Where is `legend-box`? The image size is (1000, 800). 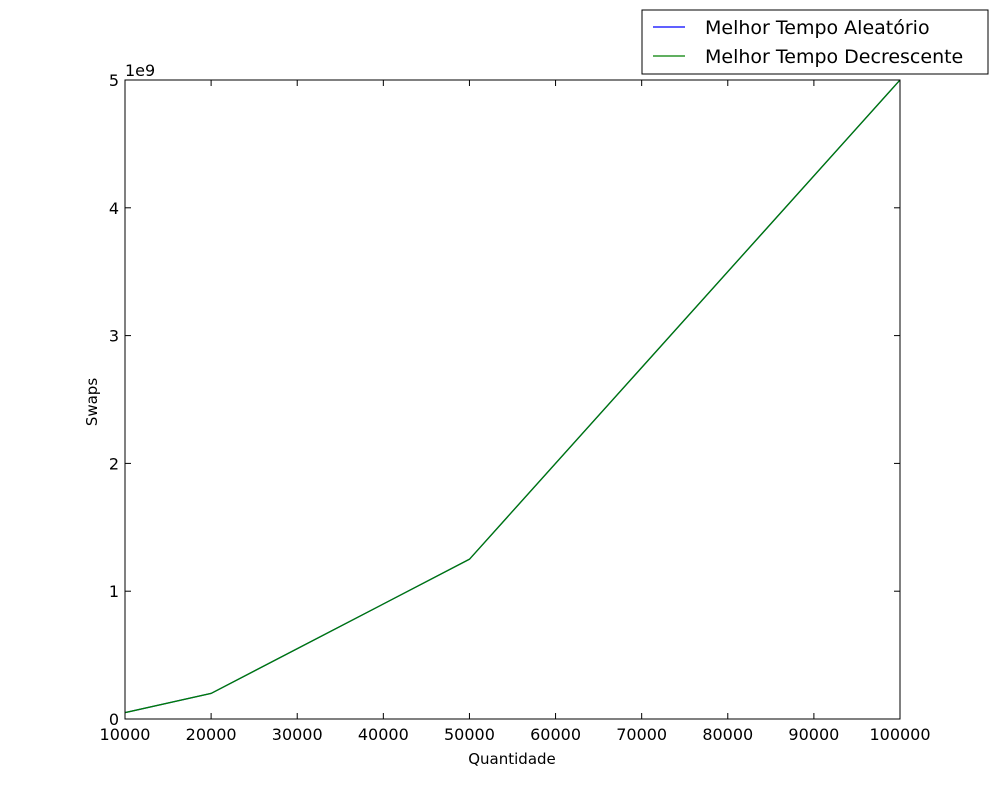 legend-box is located at coordinates (815, 42).